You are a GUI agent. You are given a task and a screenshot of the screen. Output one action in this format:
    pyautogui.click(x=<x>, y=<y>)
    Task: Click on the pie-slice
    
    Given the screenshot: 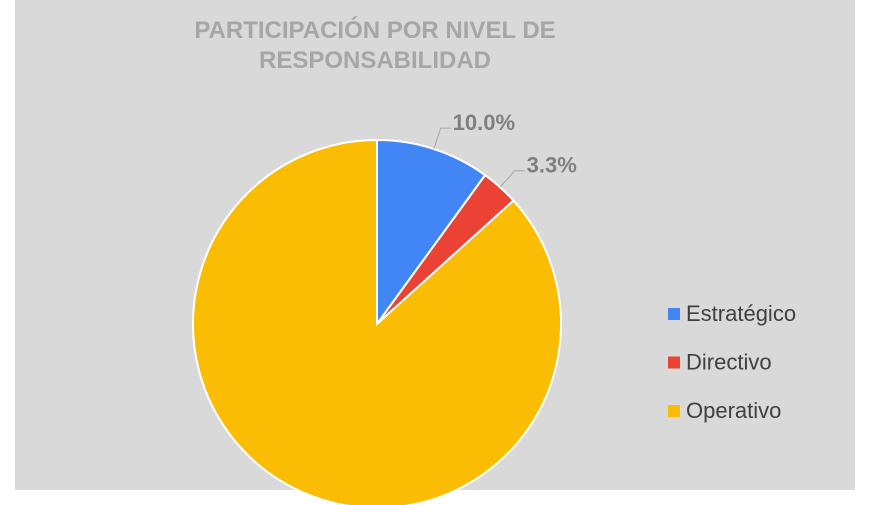 What is the action you would take?
    pyautogui.click(x=431, y=233)
    